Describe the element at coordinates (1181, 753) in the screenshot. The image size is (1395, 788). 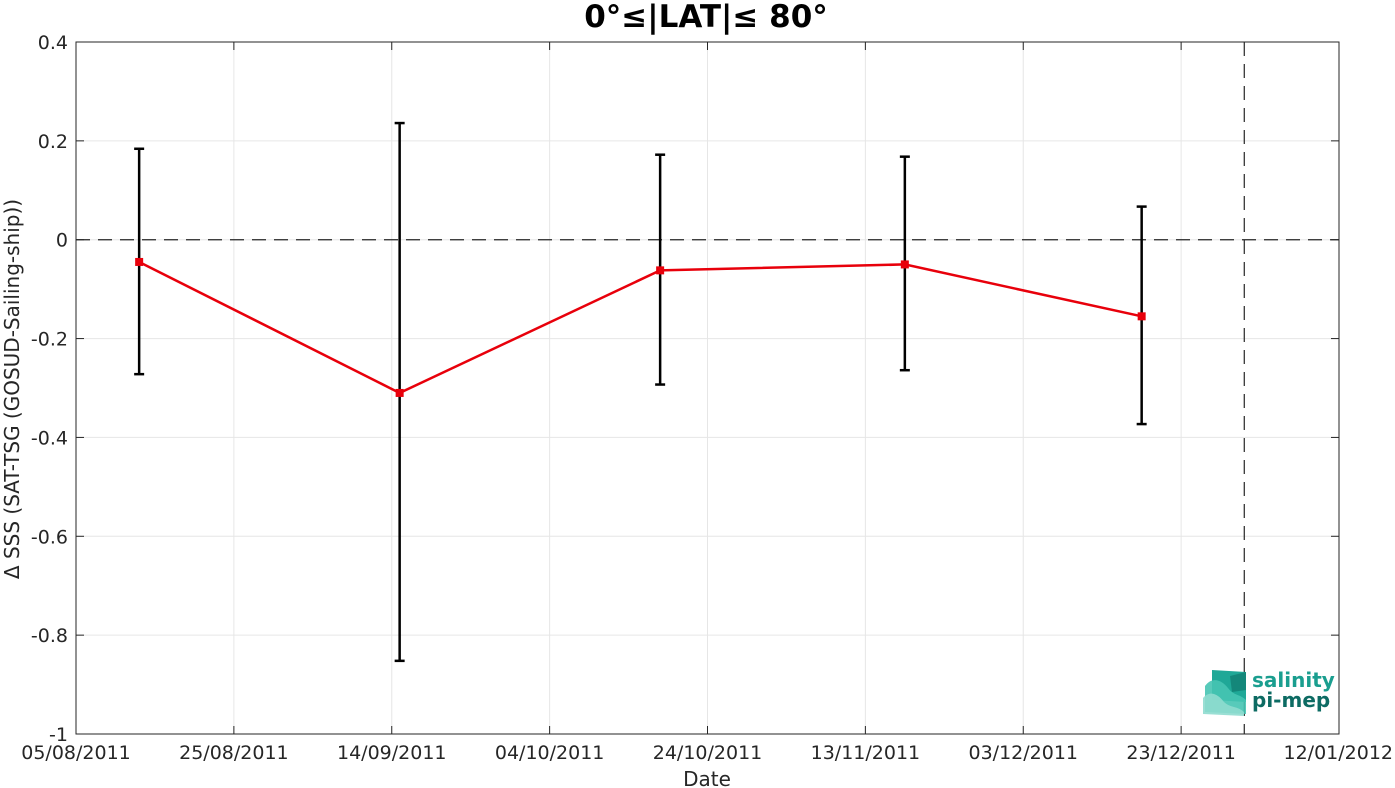
I see `x-tick-label: 23/12/2011` at that location.